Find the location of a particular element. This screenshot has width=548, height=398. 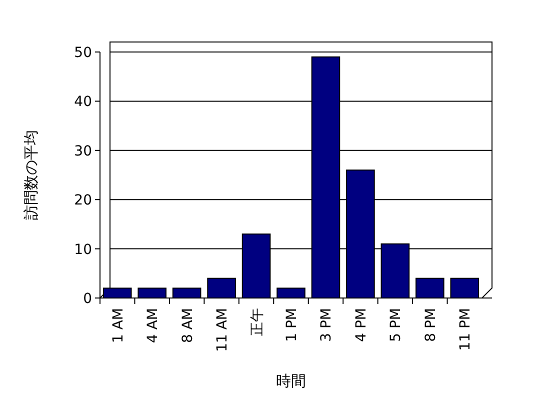

x-axis-title: 時間 is located at coordinates (291, 381).